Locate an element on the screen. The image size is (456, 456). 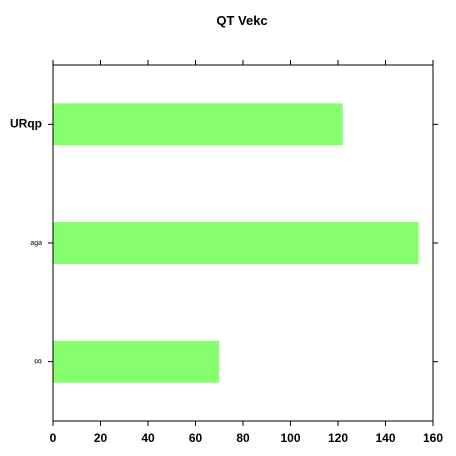
category-label: aga is located at coordinates (36, 243).